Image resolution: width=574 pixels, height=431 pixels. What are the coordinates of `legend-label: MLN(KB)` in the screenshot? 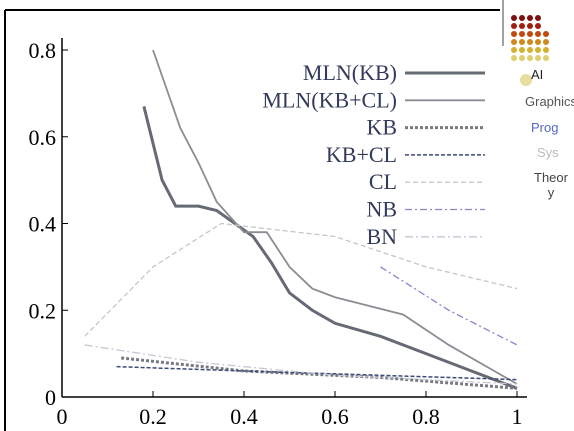 It's located at (350, 72).